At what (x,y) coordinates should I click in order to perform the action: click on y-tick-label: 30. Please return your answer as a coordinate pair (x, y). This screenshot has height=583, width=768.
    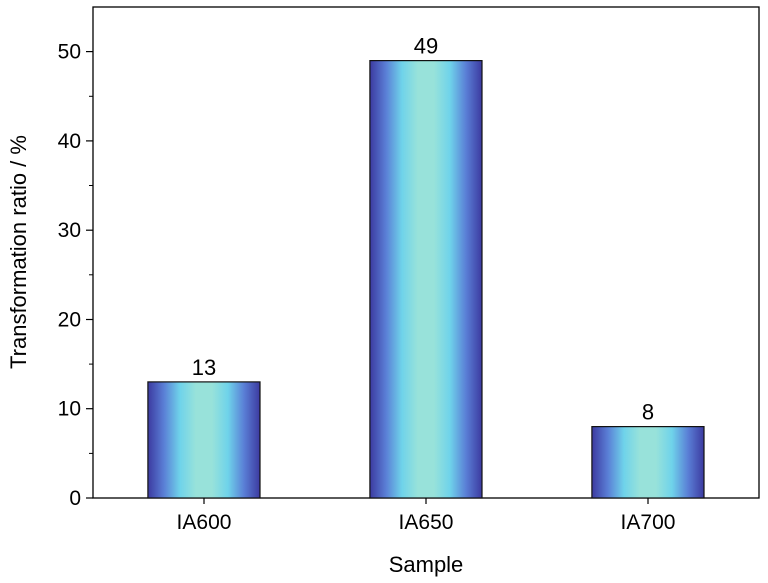
    Looking at the image, I should click on (69, 230).